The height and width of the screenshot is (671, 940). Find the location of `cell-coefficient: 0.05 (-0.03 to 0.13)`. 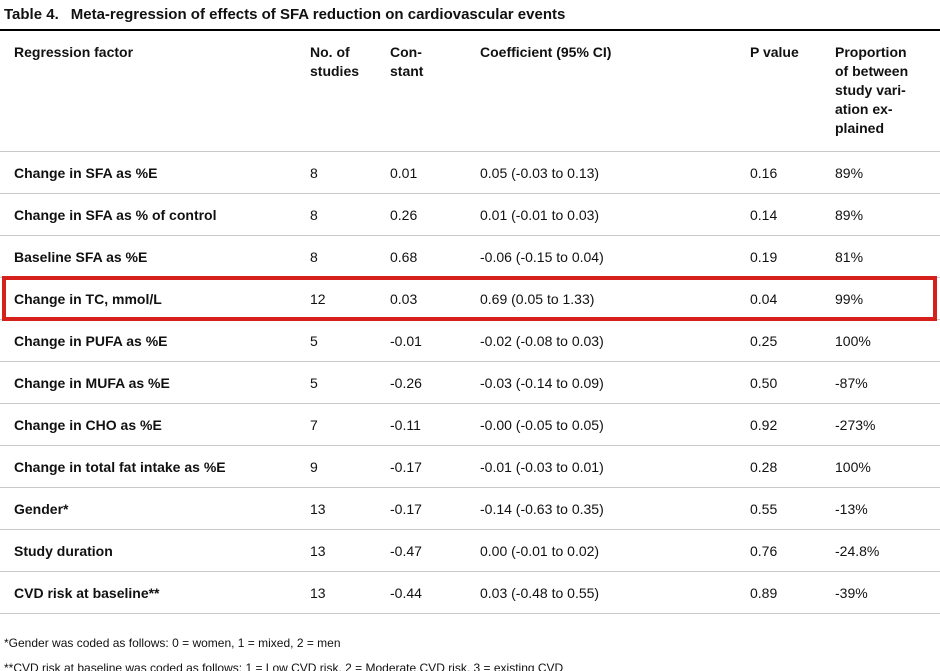

cell-coefficient: 0.05 (-0.03 to 0.13) is located at coordinates (540, 172).